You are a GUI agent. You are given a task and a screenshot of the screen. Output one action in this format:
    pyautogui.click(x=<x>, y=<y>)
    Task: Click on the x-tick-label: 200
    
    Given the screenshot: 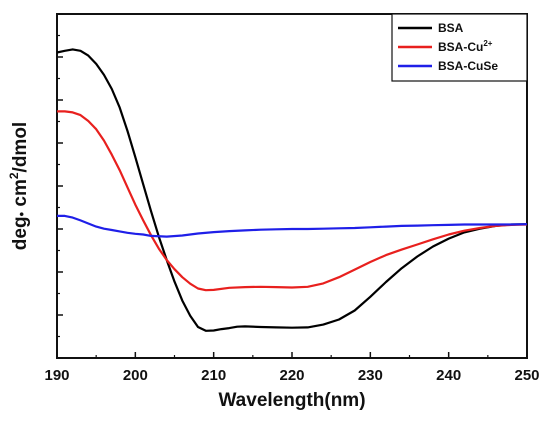 What is the action you would take?
    pyautogui.click(x=135, y=375)
    